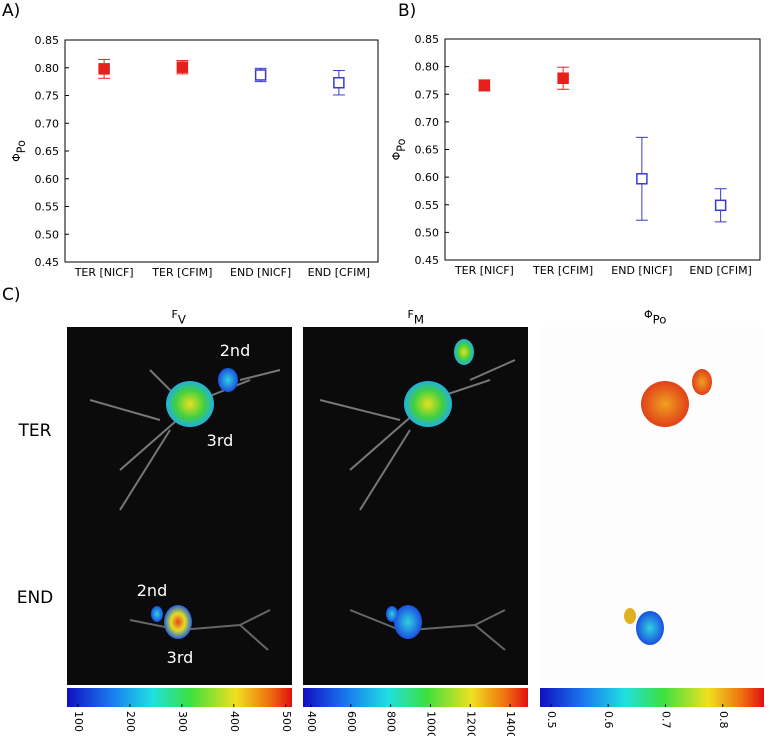 The image size is (778, 736). Describe the element at coordinates (430, 723) in the screenshot. I see `colorbar-tick-label: 1000` at that location.